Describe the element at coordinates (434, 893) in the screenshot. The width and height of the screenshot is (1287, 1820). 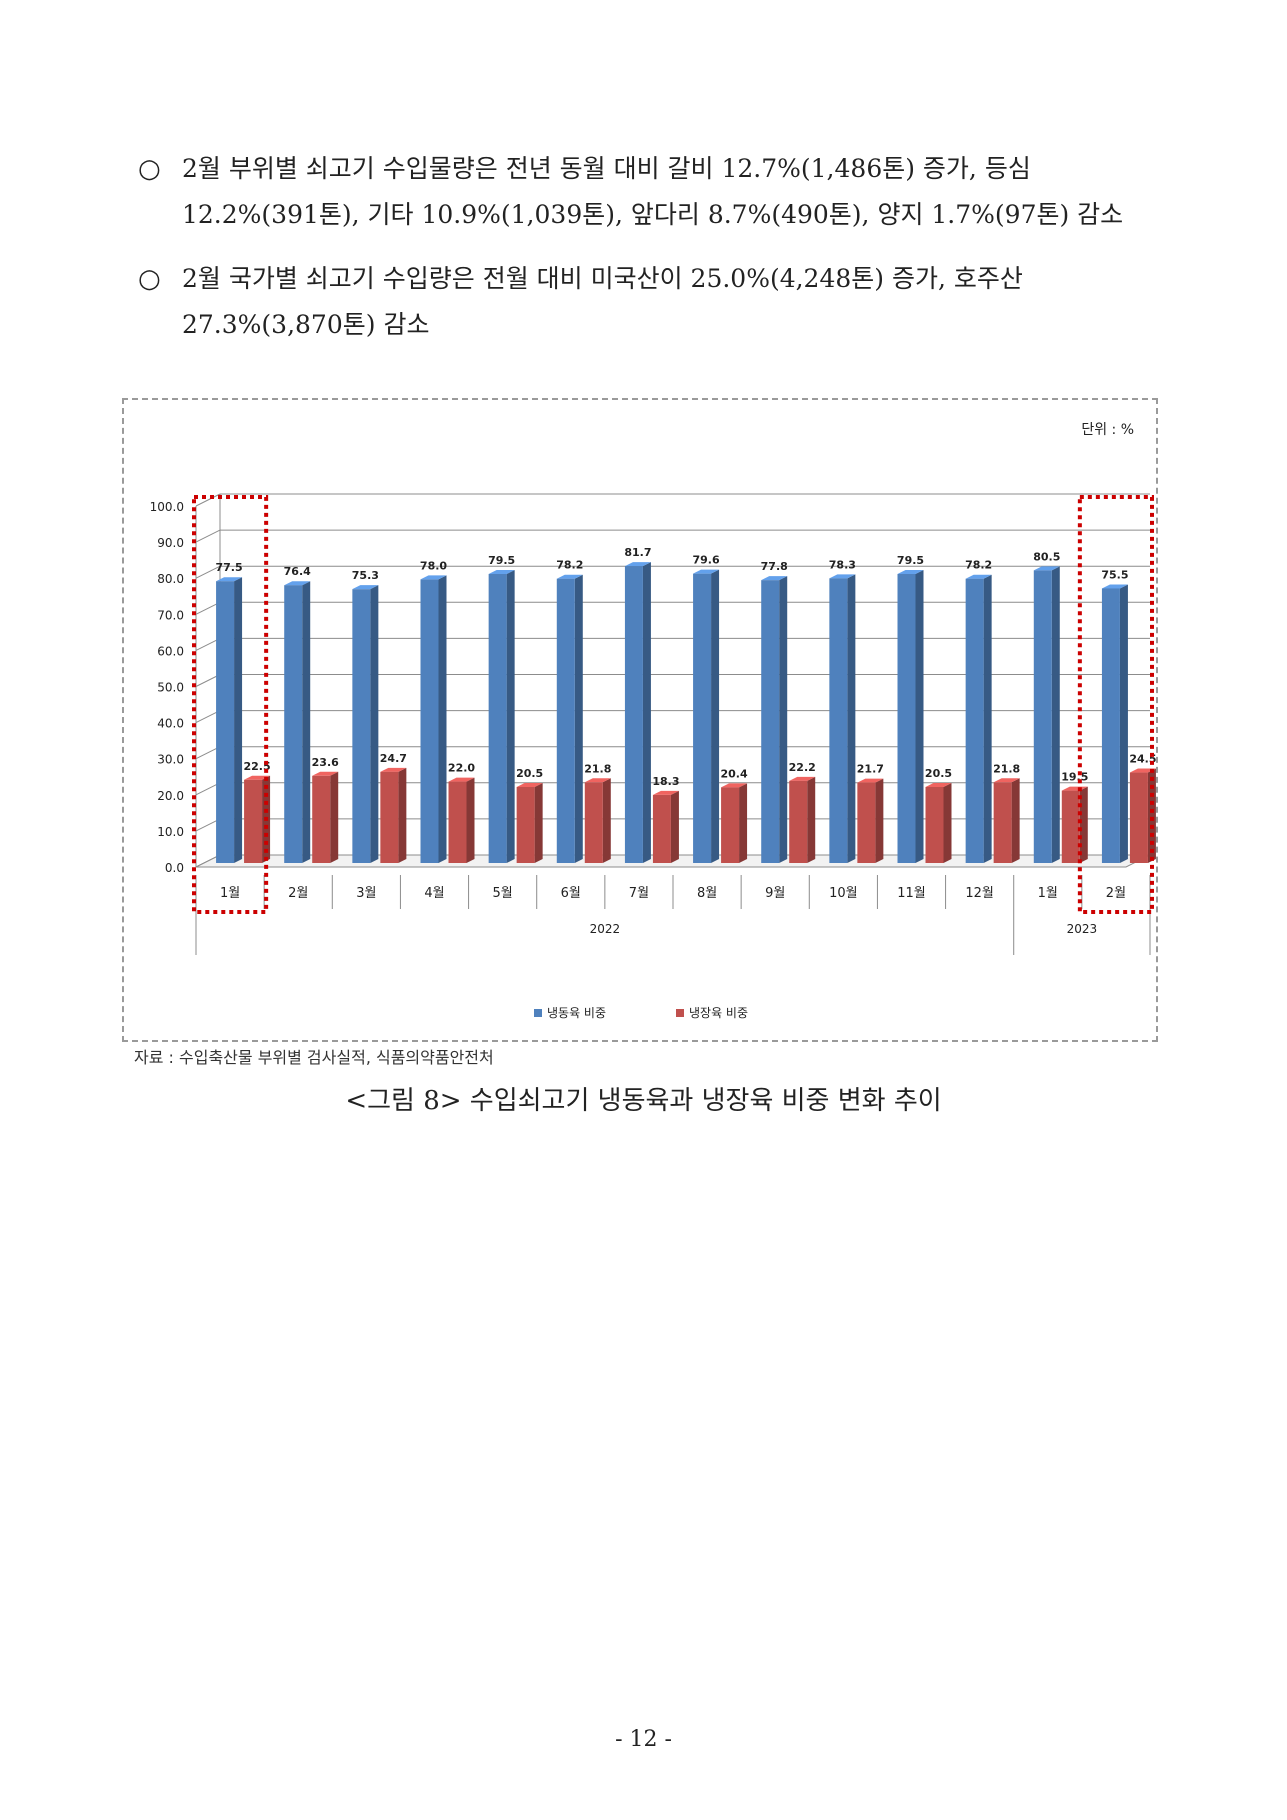
I see `x-tick-label: 4월` at that location.